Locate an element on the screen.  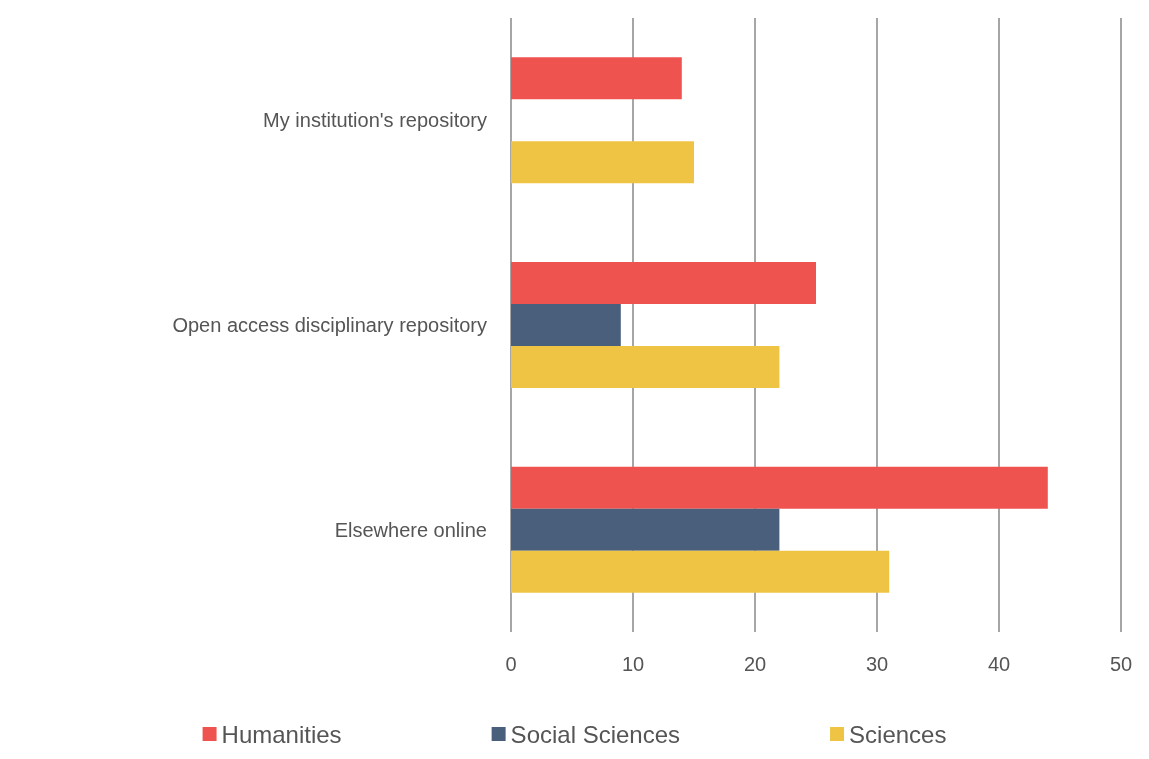
x-tick-label: 10 is located at coordinates (633, 664).